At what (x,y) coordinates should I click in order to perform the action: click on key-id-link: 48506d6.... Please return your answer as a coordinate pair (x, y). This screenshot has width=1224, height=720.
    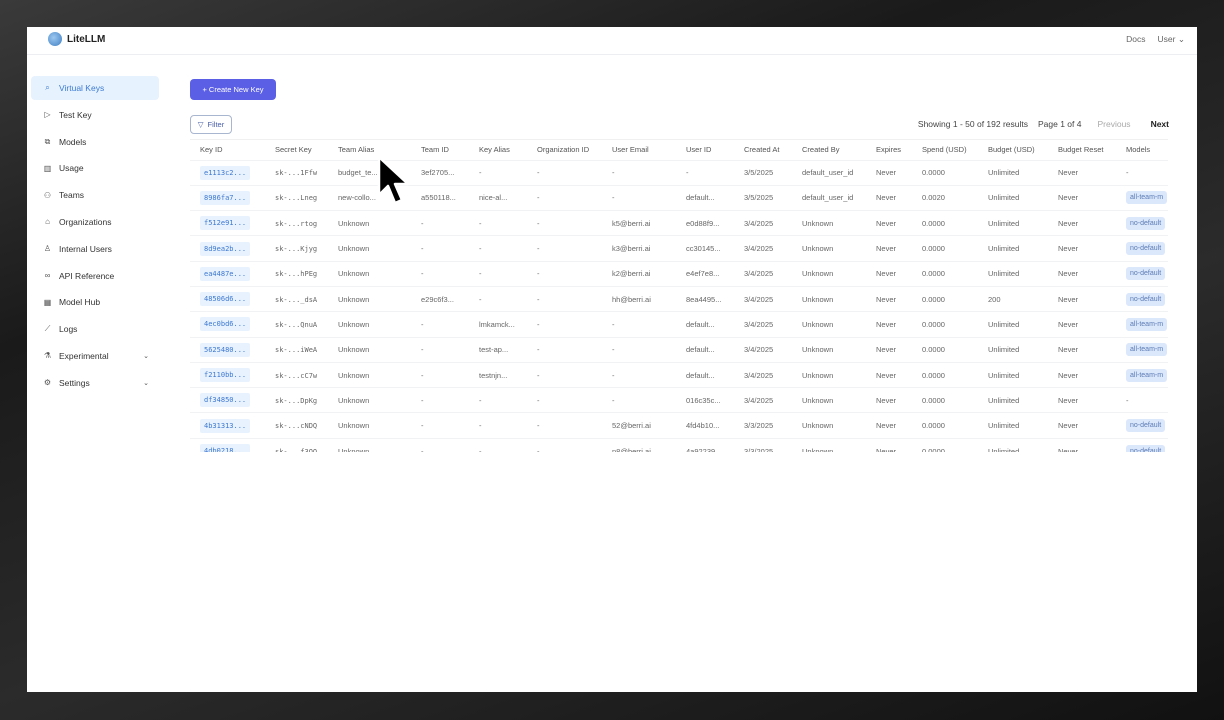
    Looking at the image, I should click on (225, 299).